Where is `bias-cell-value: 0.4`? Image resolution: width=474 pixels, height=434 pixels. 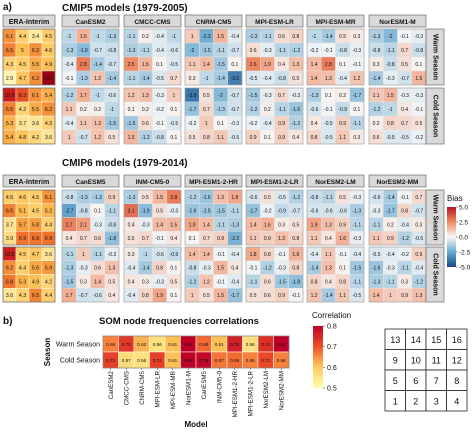
bias-cell-value: 0.4 is located at coordinates (173, 239).